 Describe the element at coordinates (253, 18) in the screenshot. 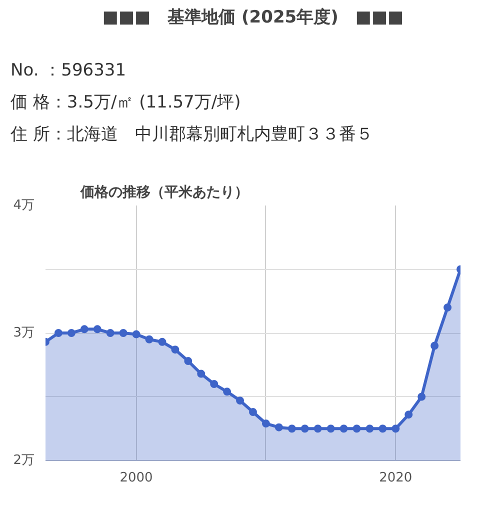

I see `chart-title: ■■■ 基準地価 (2025年度) ■■■` at that location.